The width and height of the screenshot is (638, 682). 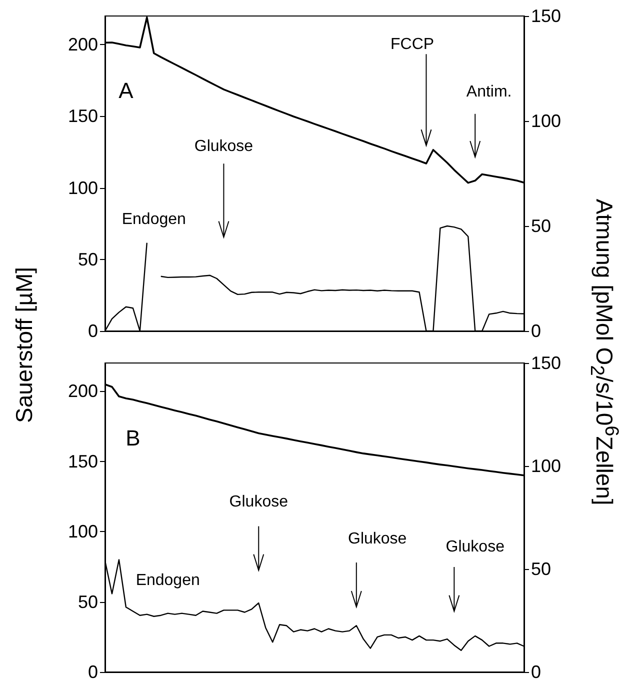 What do you see at coordinates (126, 90) in the screenshot?
I see `annotation: A` at bounding box center [126, 90].